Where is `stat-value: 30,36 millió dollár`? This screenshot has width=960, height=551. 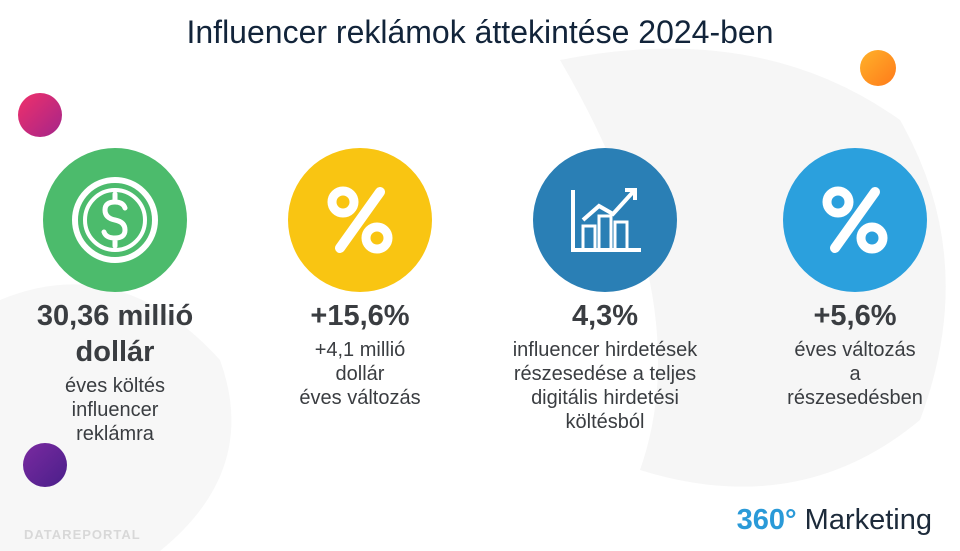 stat-value: 30,36 millió dollár is located at coordinates (115, 334).